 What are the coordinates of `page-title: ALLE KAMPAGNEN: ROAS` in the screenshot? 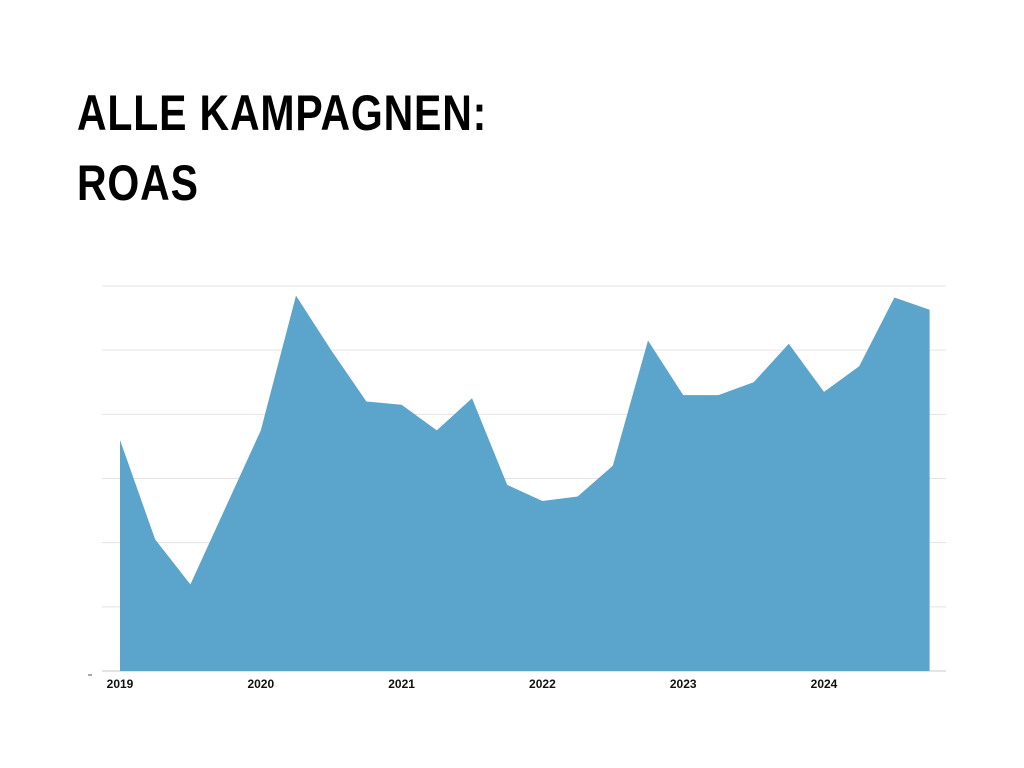 It's located at (282, 148).